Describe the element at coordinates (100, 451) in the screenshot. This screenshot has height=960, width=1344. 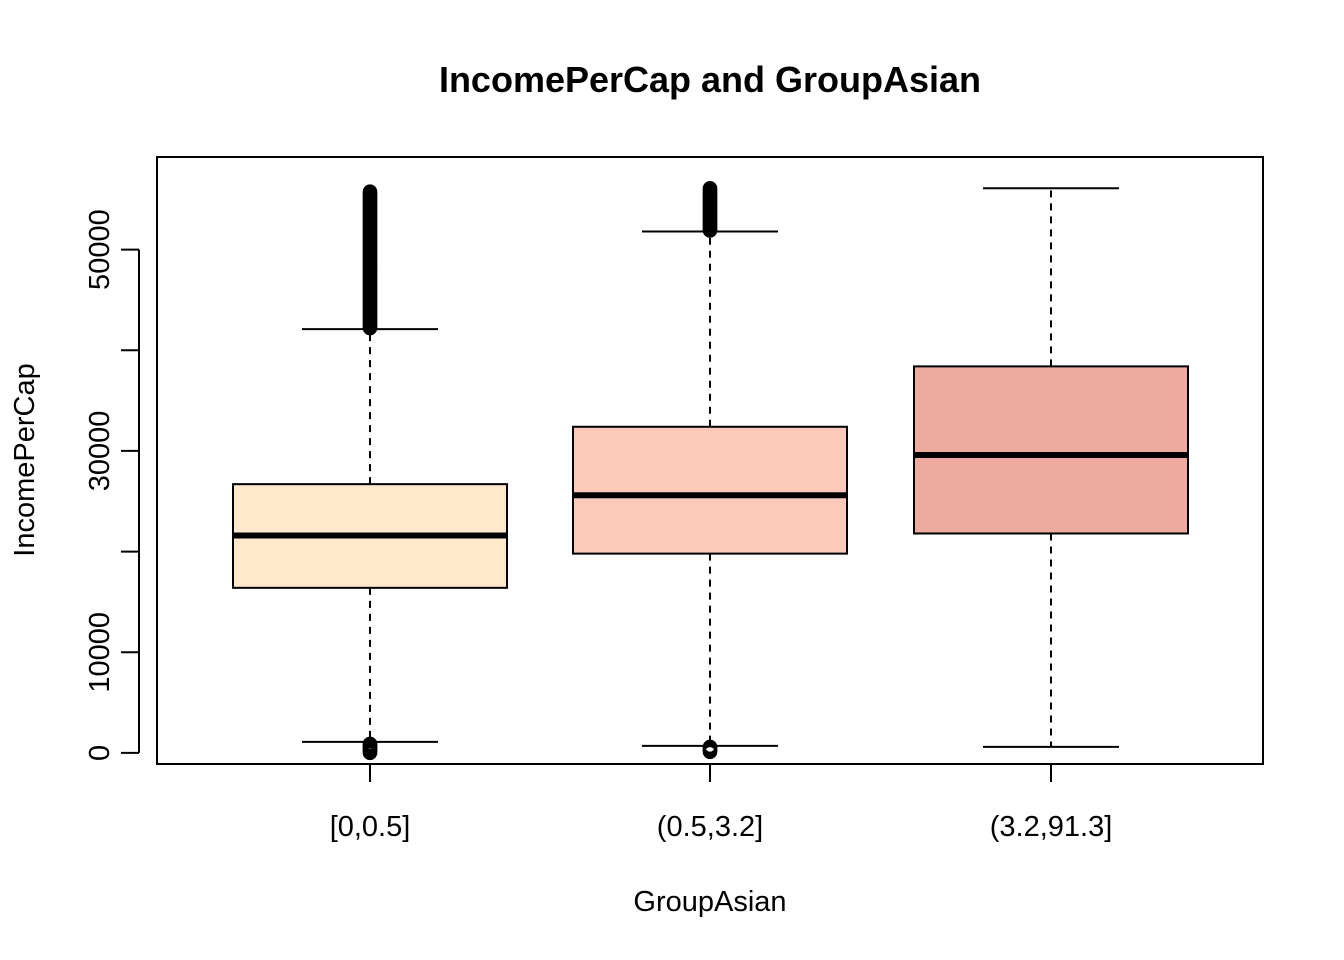
I see `y-tick-label: 30000` at that location.